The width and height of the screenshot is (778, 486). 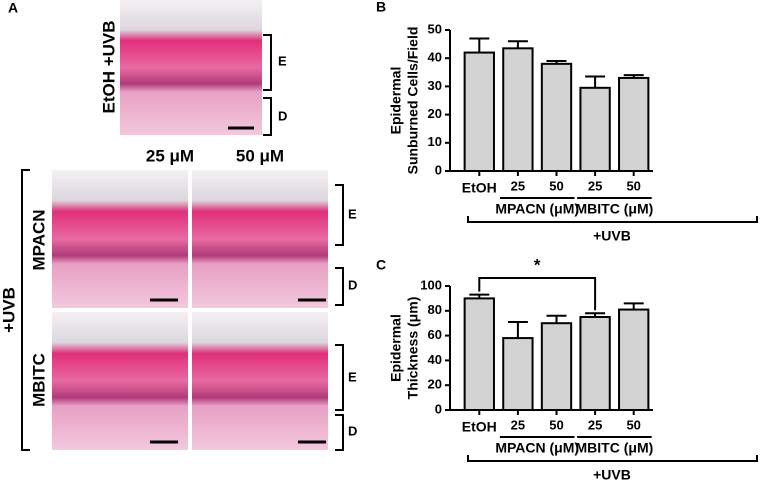 I want to click on y-tick-label: 30, so click(x=435, y=85).